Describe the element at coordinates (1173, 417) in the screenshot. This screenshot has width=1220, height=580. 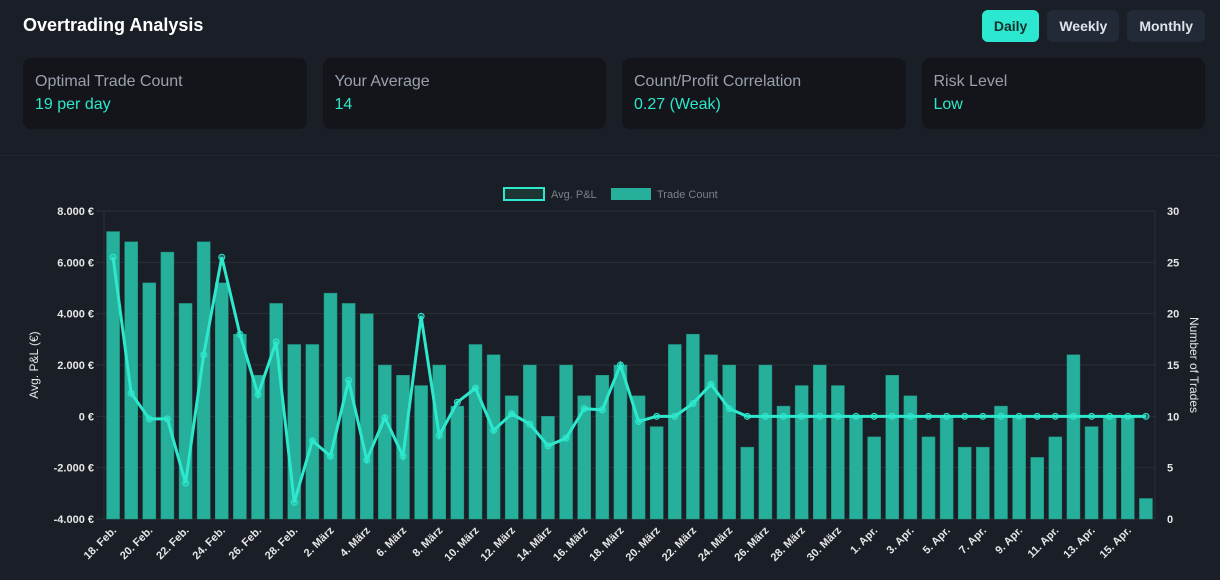
I see `y-right-tick-label: 10` at that location.